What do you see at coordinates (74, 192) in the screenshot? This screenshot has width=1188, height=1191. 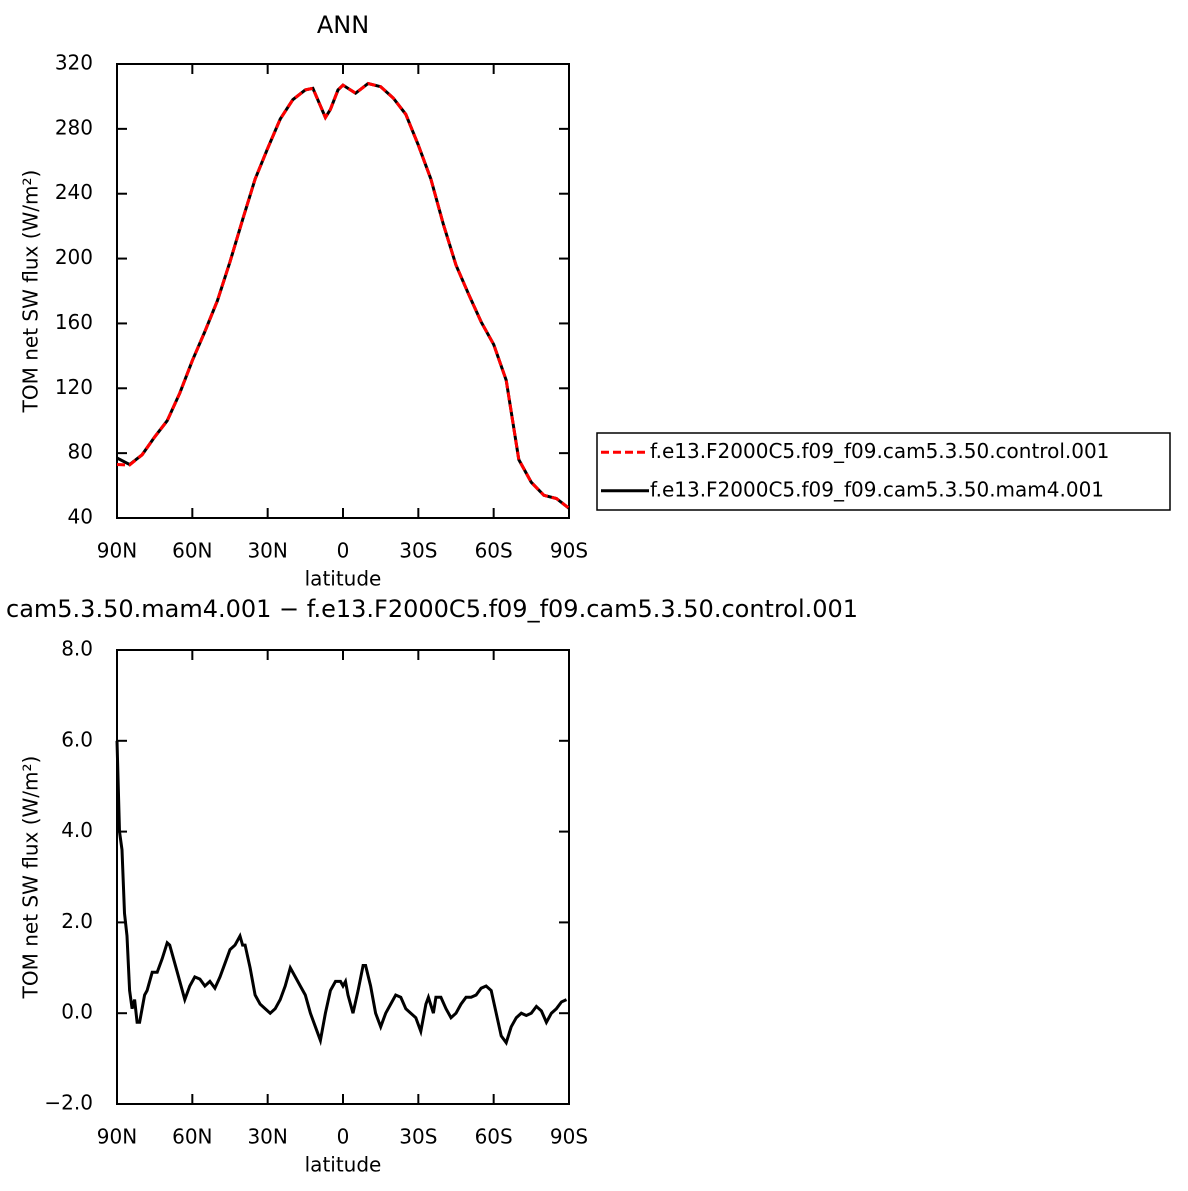 I see `y-tick-label: 240` at bounding box center [74, 192].